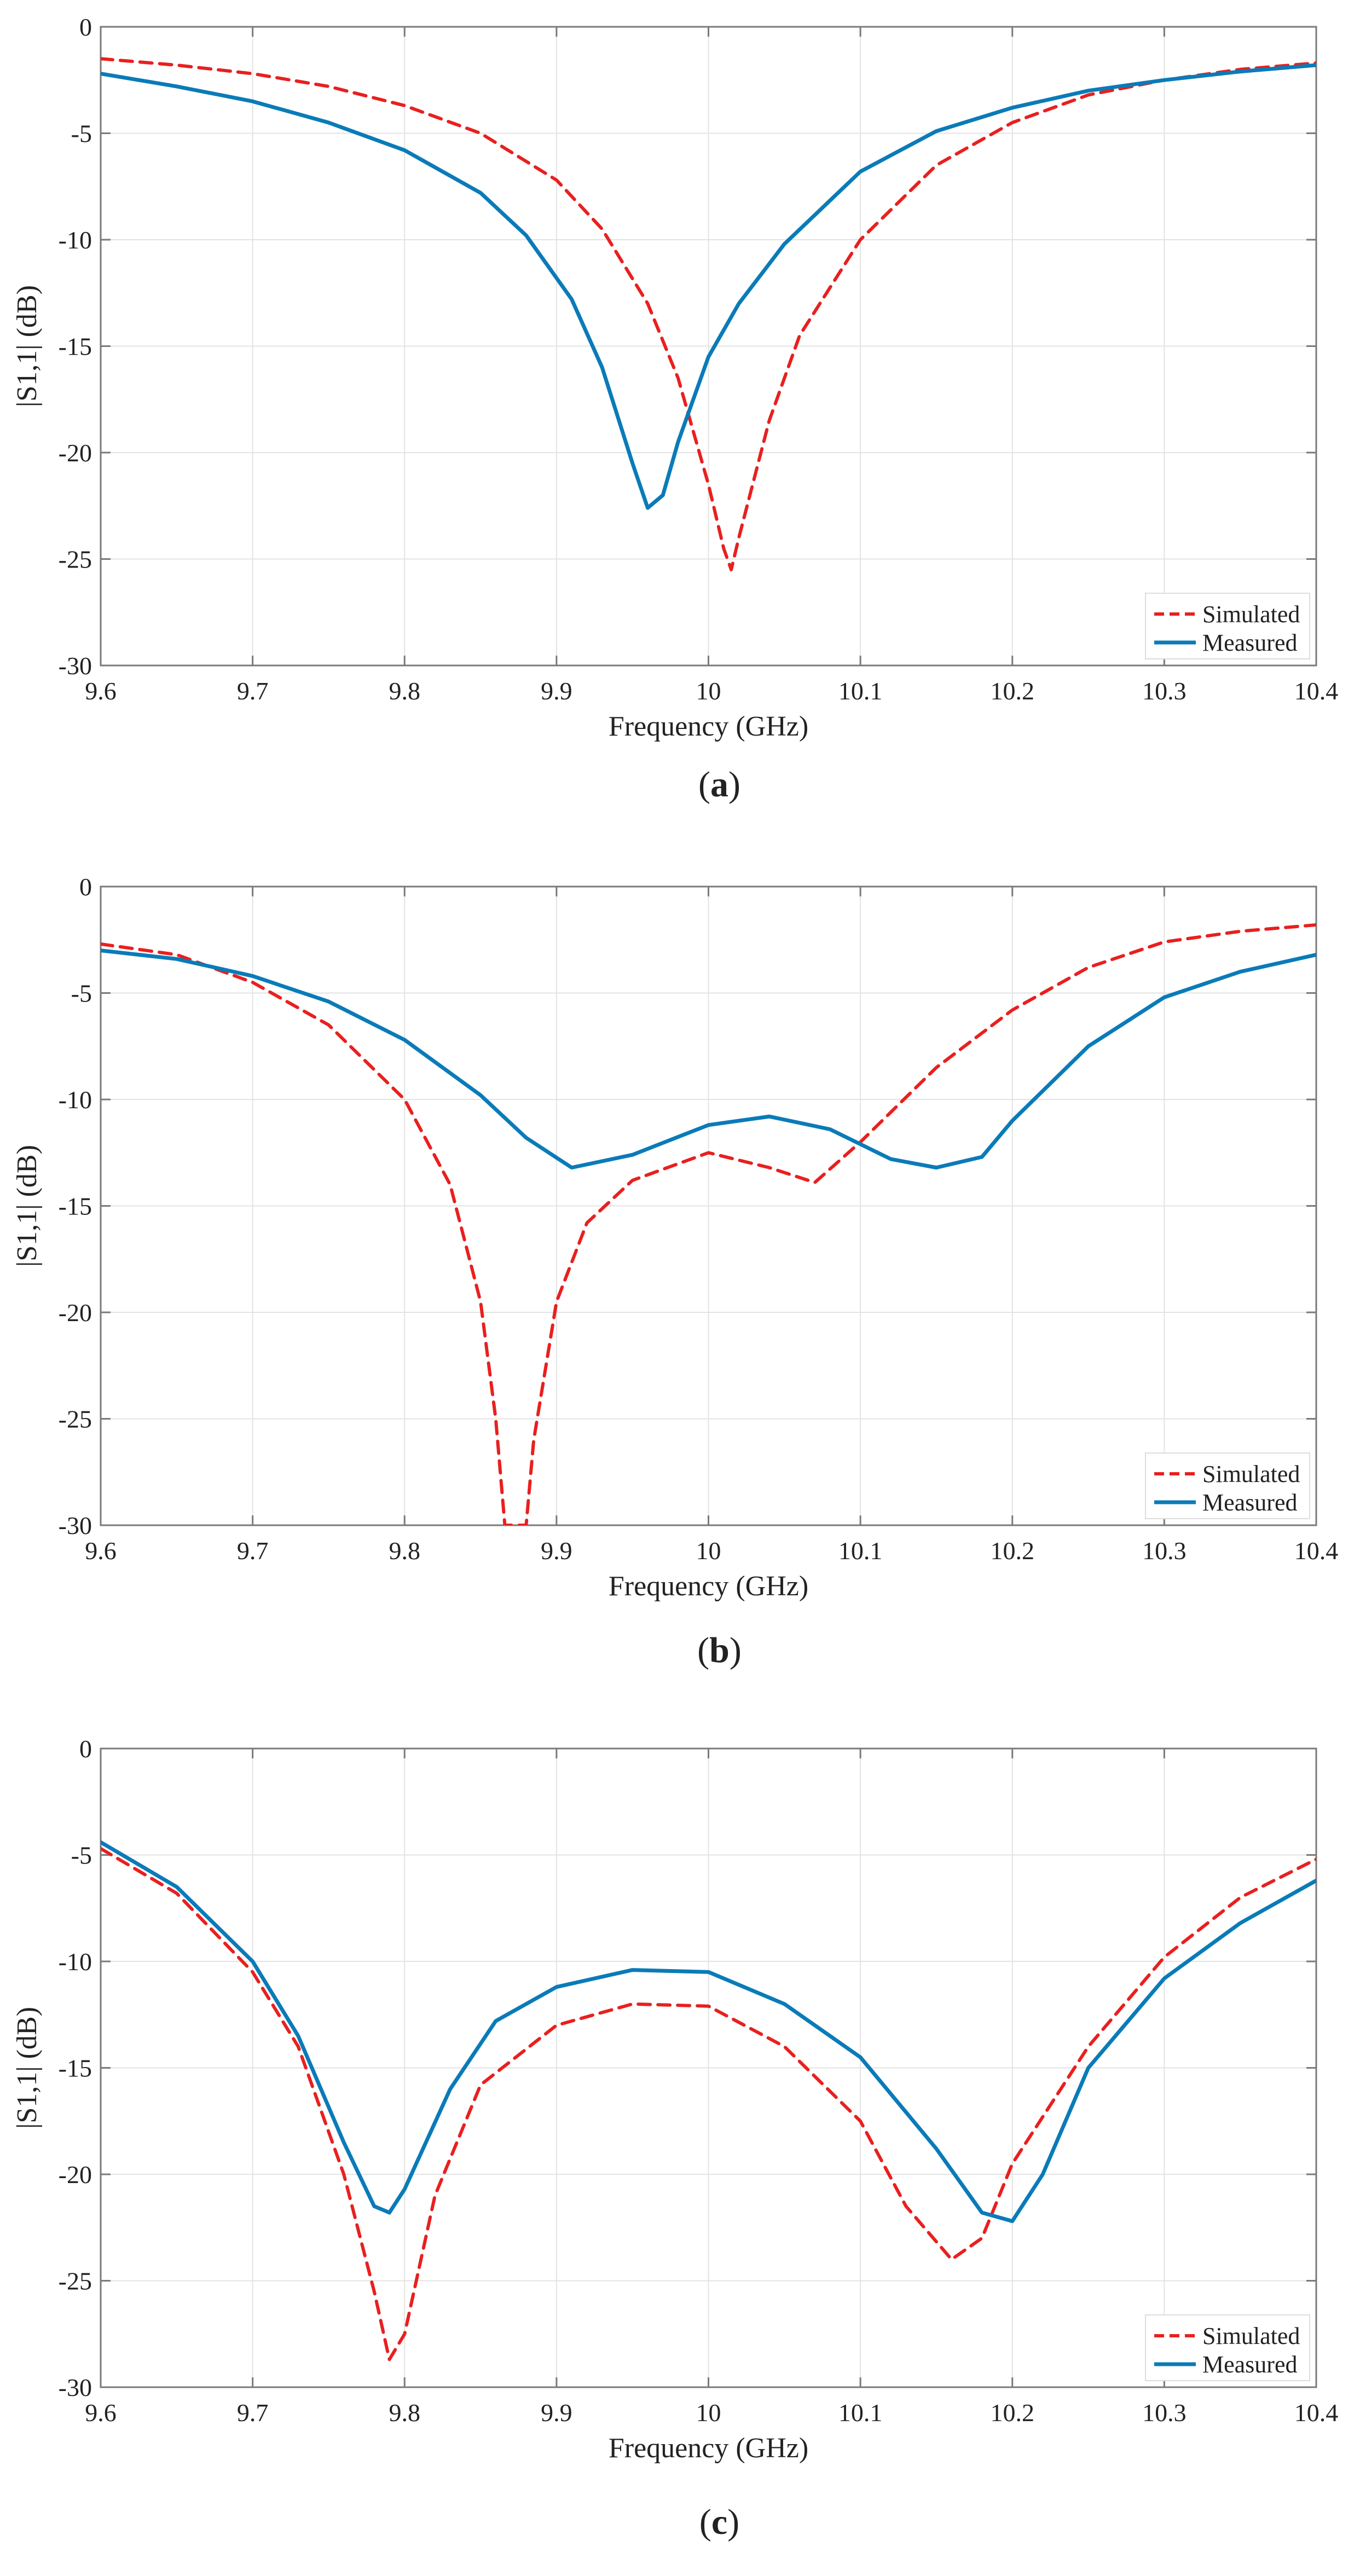 This screenshot has width=1360, height=2576. What do you see at coordinates (708, 1586) in the screenshot?
I see `panel-b-x-axis-label: Frequency (GHz)` at bounding box center [708, 1586].